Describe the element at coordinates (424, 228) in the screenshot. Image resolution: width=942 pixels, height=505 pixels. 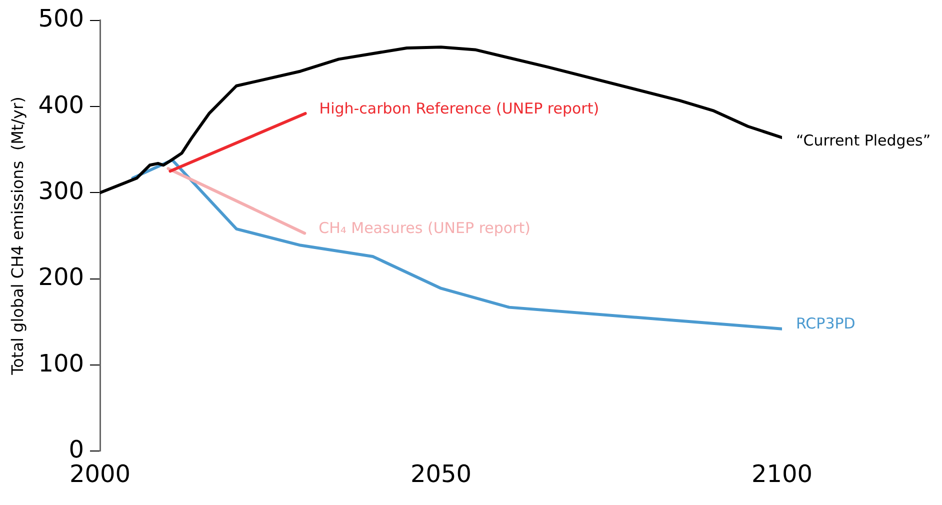
I see `series-label: CH₄ Measures (UNEP report)` at that location.